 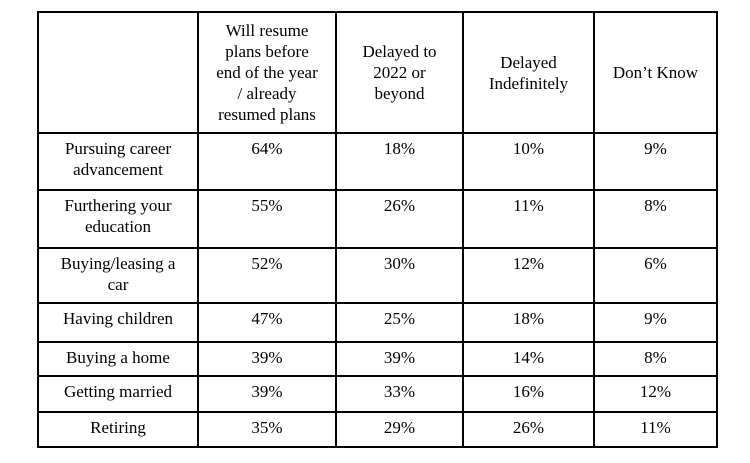 What do you see at coordinates (267, 219) in the screenshot?
I see `cell-value: 55%` at bounding box center [267, 219].